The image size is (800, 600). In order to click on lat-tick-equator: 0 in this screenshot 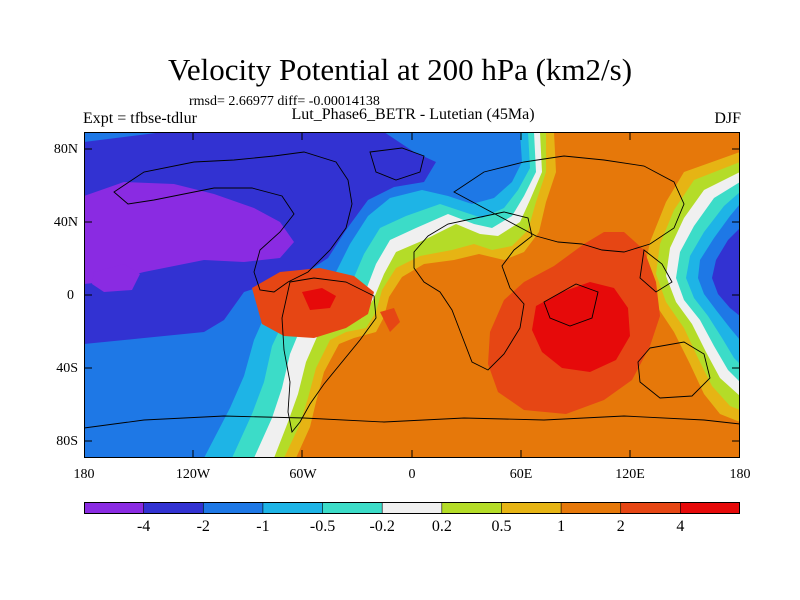, I will do `click(70, 295)`.